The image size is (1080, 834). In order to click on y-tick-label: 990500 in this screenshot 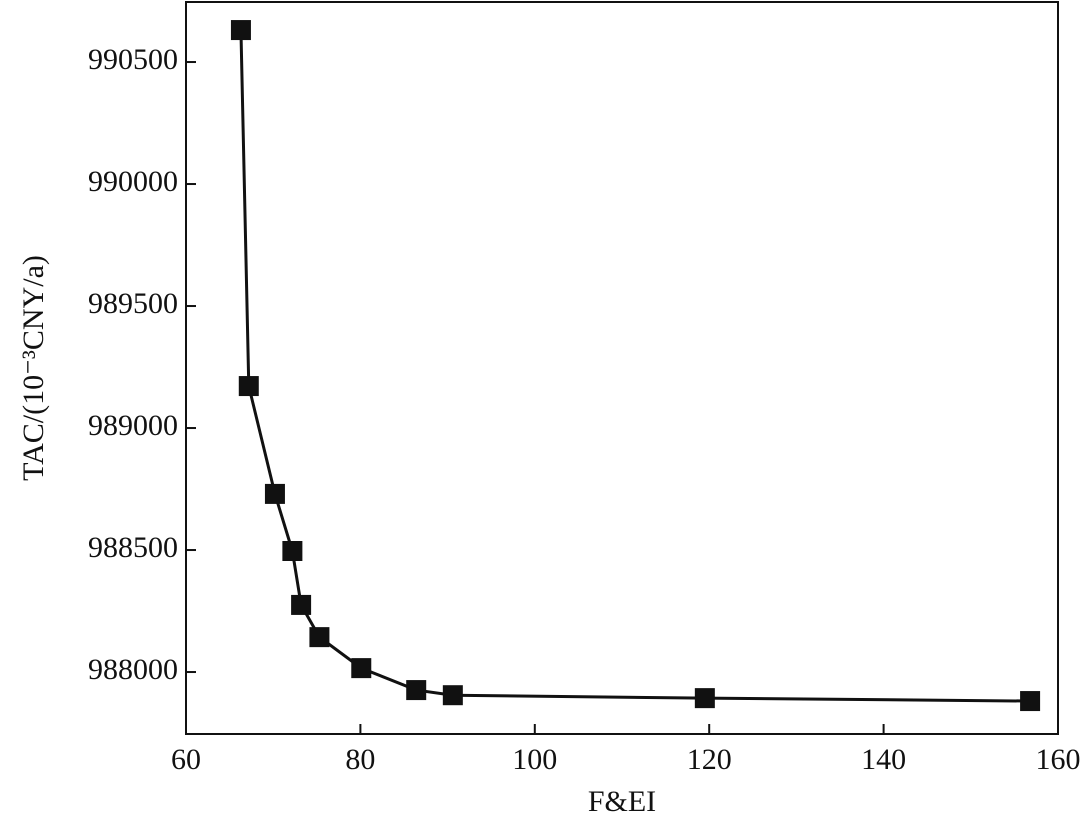, I will do `click(133, 59)`.